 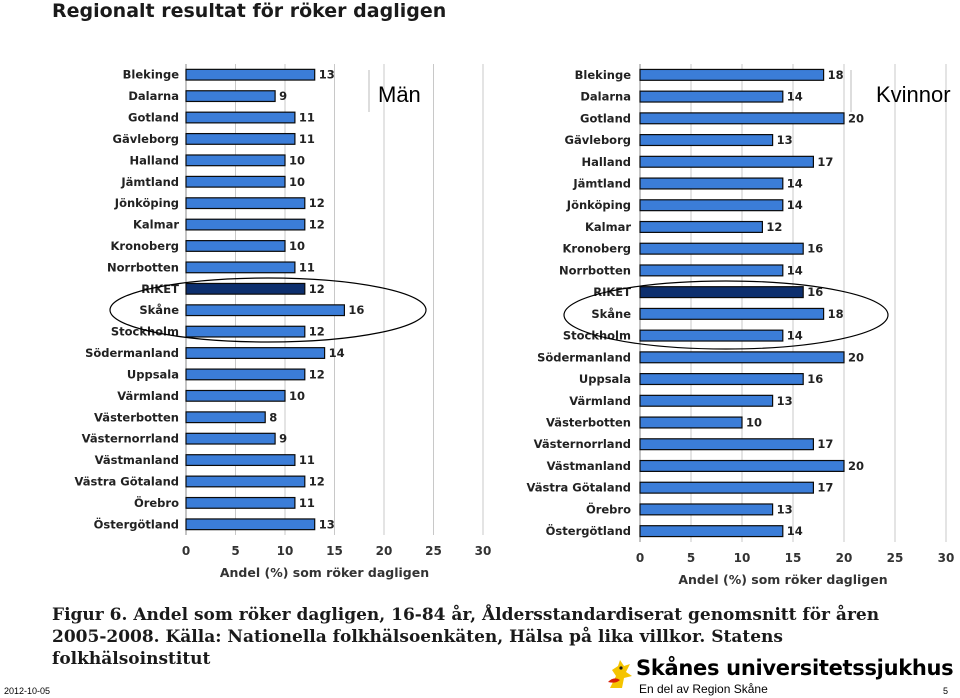 What do you see at coordinates (611, 314) in the screenshot?
I see `category-label: Skåne` at bounding box center [611, 314].